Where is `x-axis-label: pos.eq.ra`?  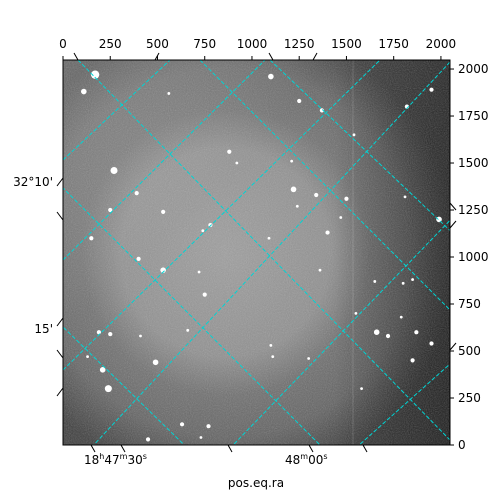
x-axis-label: pos.eq.ra is located at coordinates (256, 483).